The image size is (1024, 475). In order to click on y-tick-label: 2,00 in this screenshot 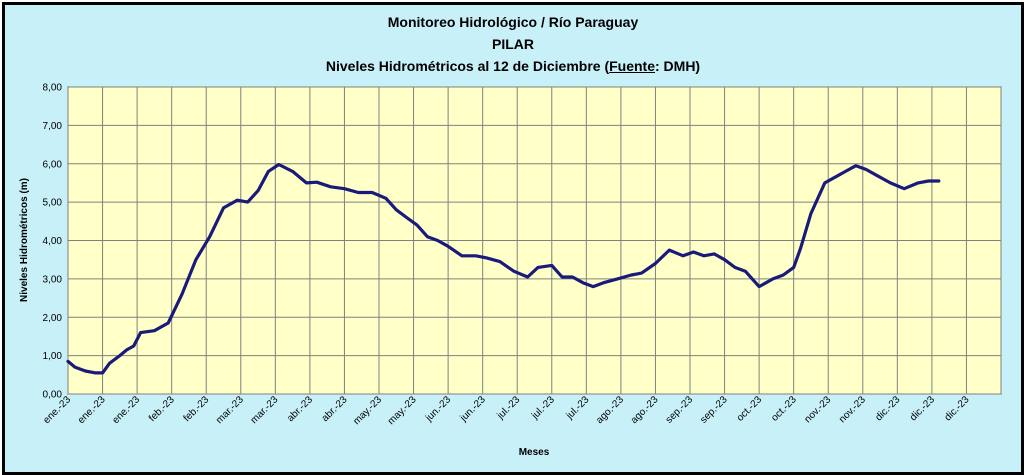, I will do `click(53, 318)`.